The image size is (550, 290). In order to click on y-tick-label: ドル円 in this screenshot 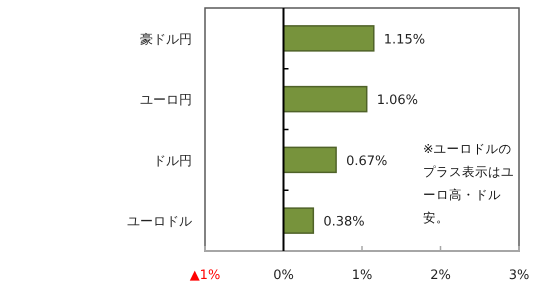, I will do `click(172, 161)`.